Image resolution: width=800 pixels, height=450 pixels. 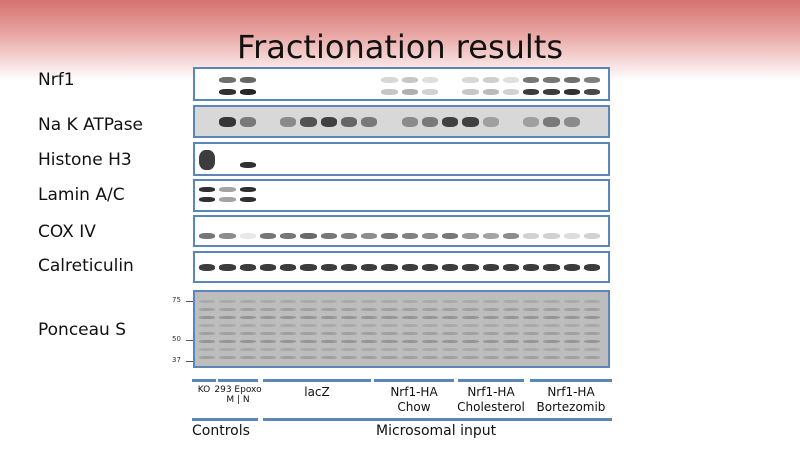 I want to click on row-label-ponceau: Ponceau S, so click(x=82, y=330).